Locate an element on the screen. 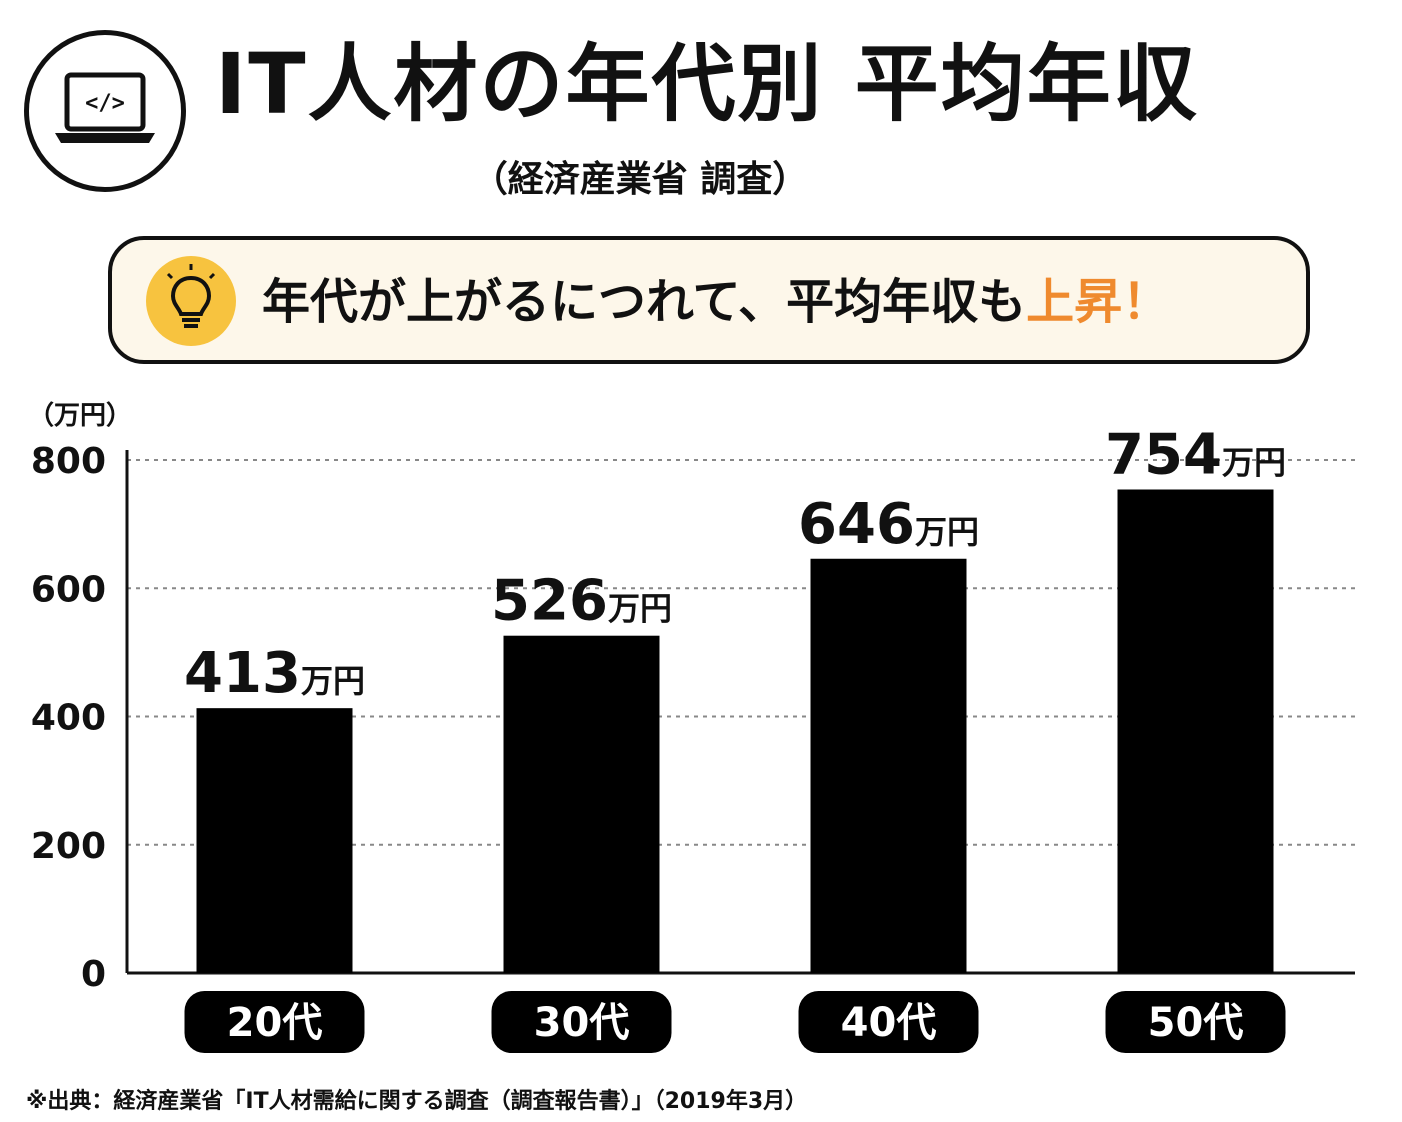  data-label: 413万円 is located at coordinates (274, 673).